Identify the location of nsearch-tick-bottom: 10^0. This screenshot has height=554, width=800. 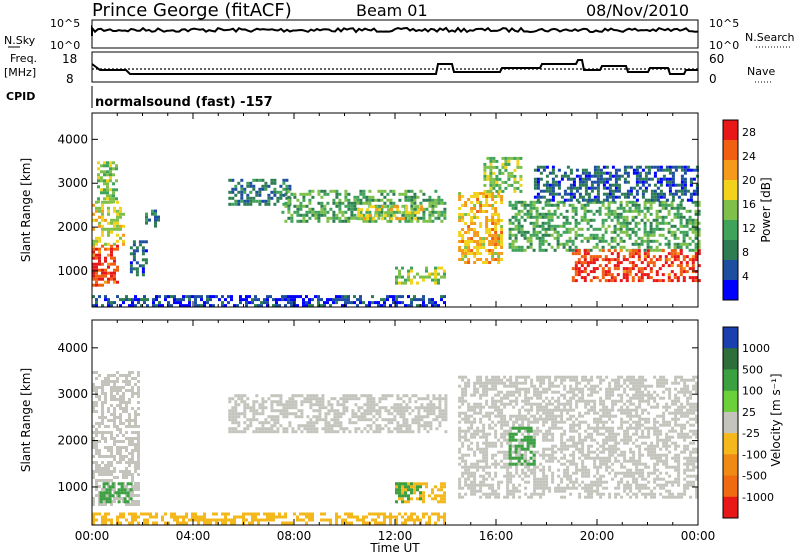
(724, 45).